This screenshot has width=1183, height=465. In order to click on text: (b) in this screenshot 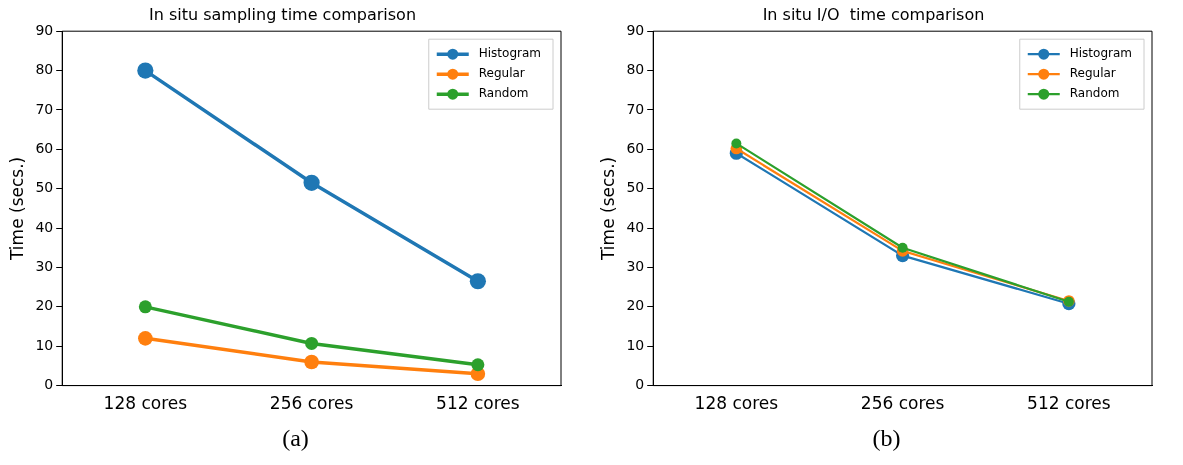, I will do `click(886, 438)`.